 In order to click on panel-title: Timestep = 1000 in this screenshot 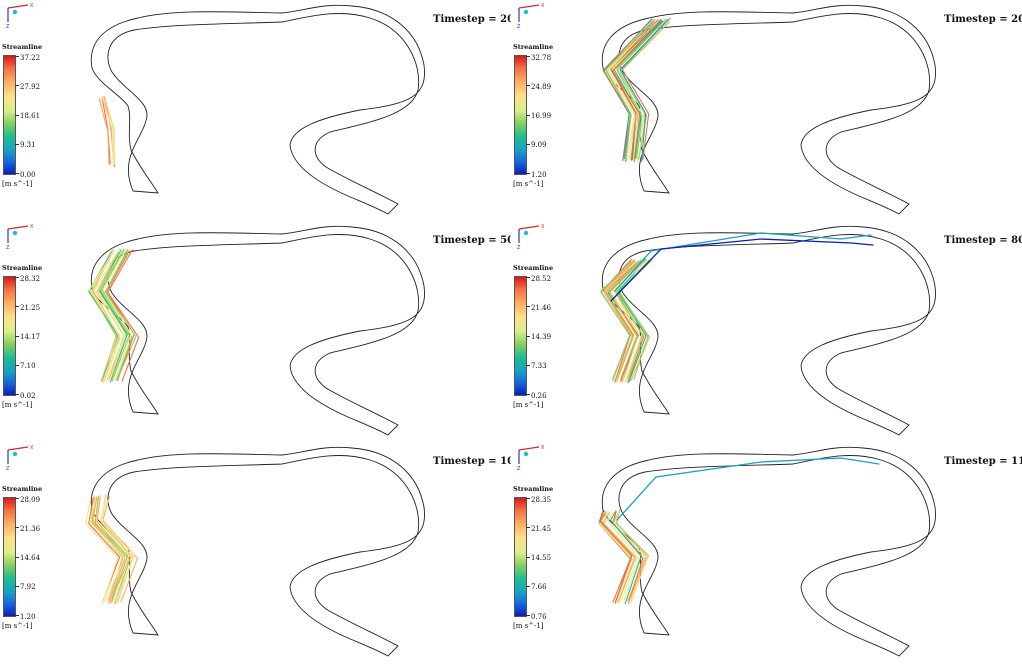, I will do `click(472, 461)`.